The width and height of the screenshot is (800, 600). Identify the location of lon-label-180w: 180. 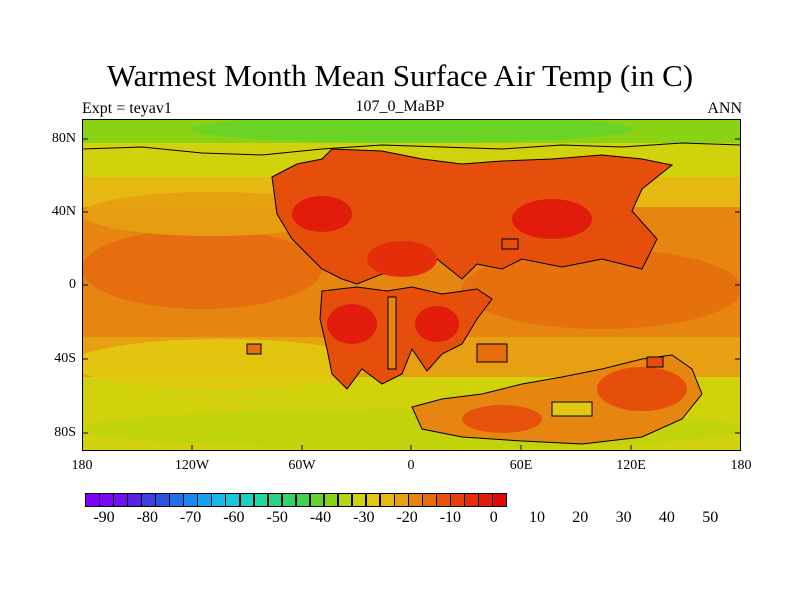
(82, 465).